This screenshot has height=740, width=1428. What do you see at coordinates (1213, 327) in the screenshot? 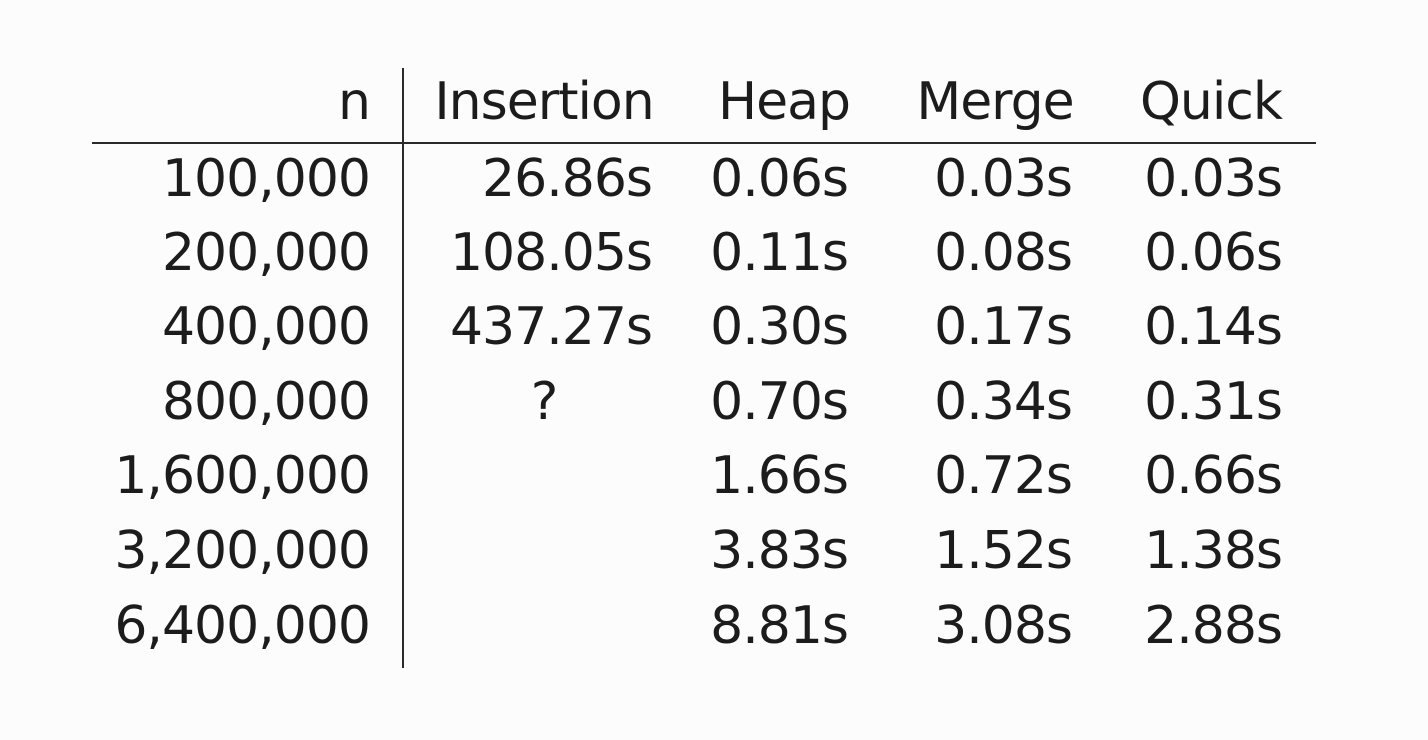
I see `cell-quick: 0.14s` at bounding box center [1213, 327].